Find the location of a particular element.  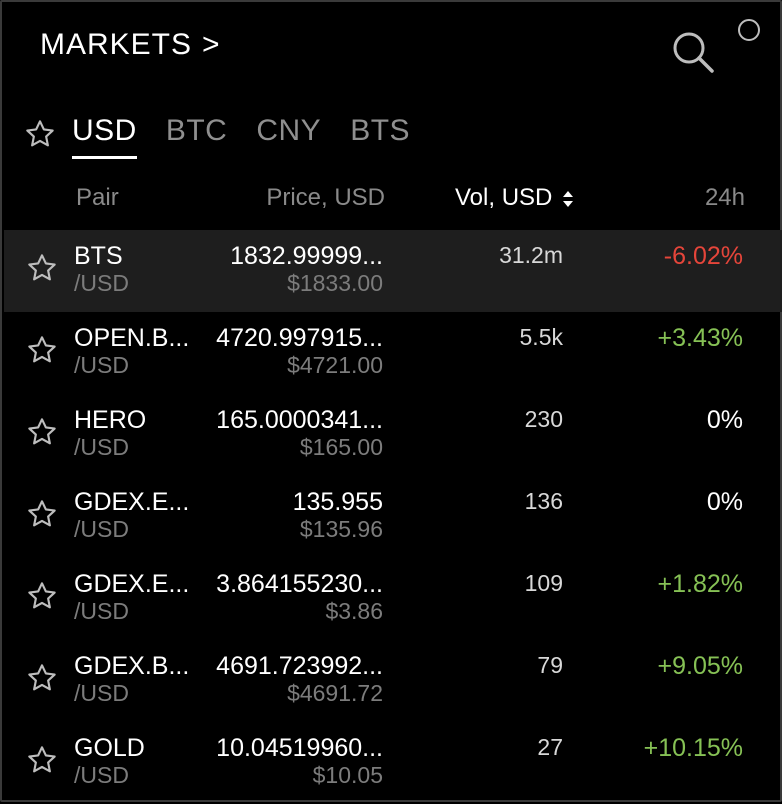

status-indicator-icon is located at coordinates (749, 30).